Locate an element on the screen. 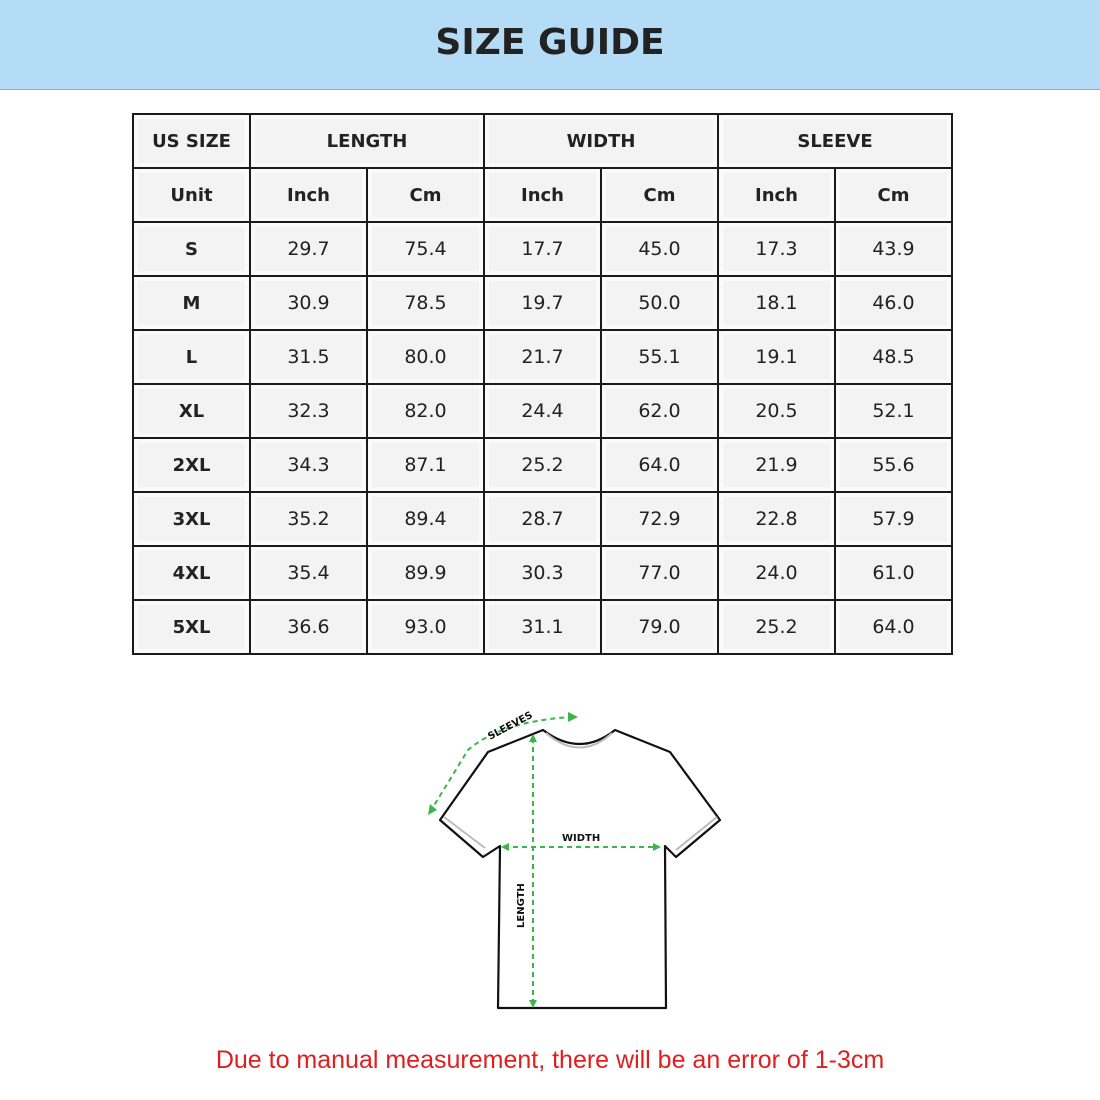 The width and height of the screenshot is (1100, 1100). value-cell: 45.0 is located at coordinates (659, 249).